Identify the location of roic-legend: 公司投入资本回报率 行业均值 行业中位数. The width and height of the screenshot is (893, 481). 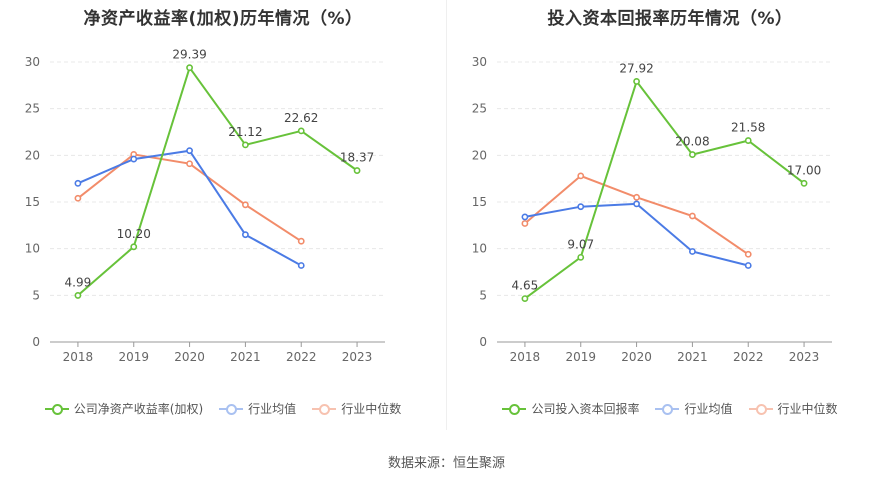
(670, 408).